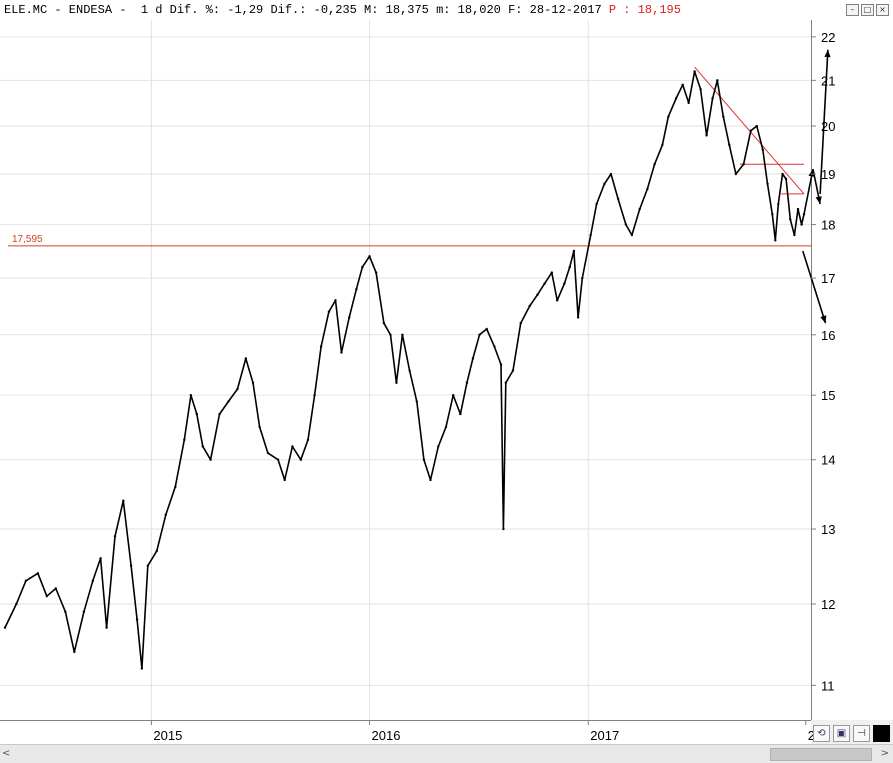 Image resolution: width=893 pixels, height=763 pixels. I want to click on refresh-icon: ⟲, so click(821, 733).